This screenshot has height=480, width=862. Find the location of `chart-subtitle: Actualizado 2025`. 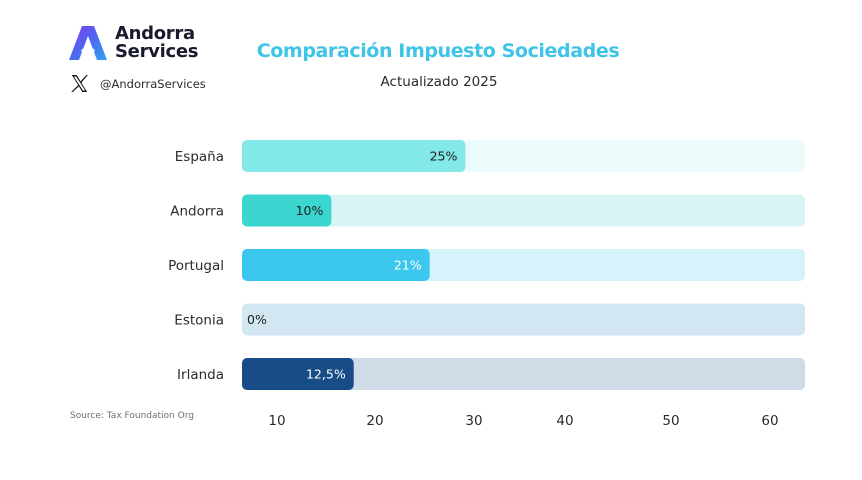

chart-subtitle: Actualizado 2025 is located at coordinates (439, 82).